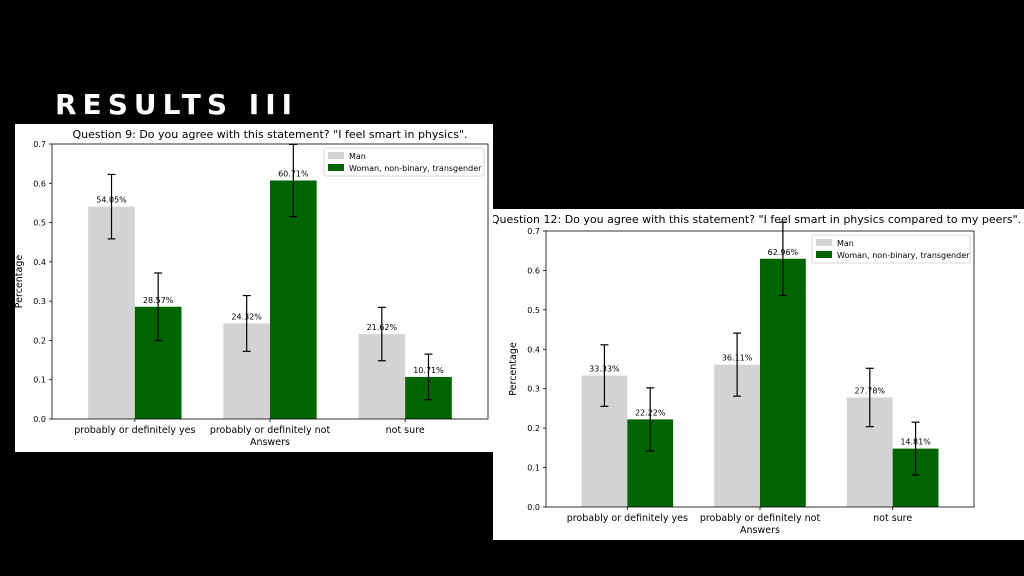 This screenshot has width=1024, height=576. I want to click on data-label: 10.71%, so click(428, 370).